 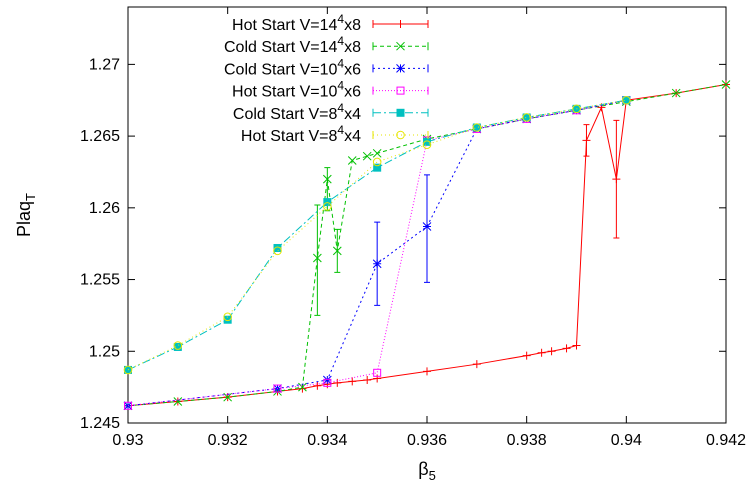 I want to click on legend-label-suffix: x8, so click(x=352, y=25).